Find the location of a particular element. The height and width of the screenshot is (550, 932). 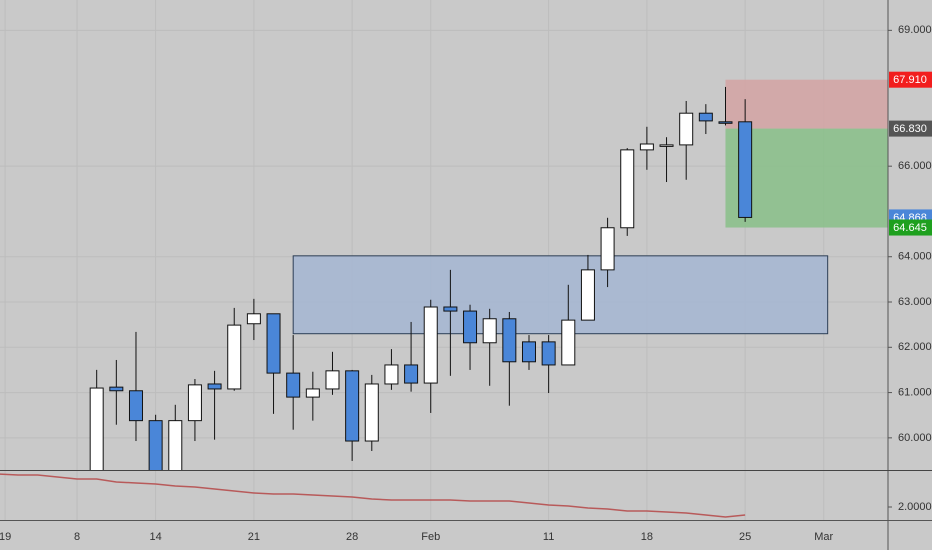

y-tick-label: 63.000 is located at coordinates (915, 302).